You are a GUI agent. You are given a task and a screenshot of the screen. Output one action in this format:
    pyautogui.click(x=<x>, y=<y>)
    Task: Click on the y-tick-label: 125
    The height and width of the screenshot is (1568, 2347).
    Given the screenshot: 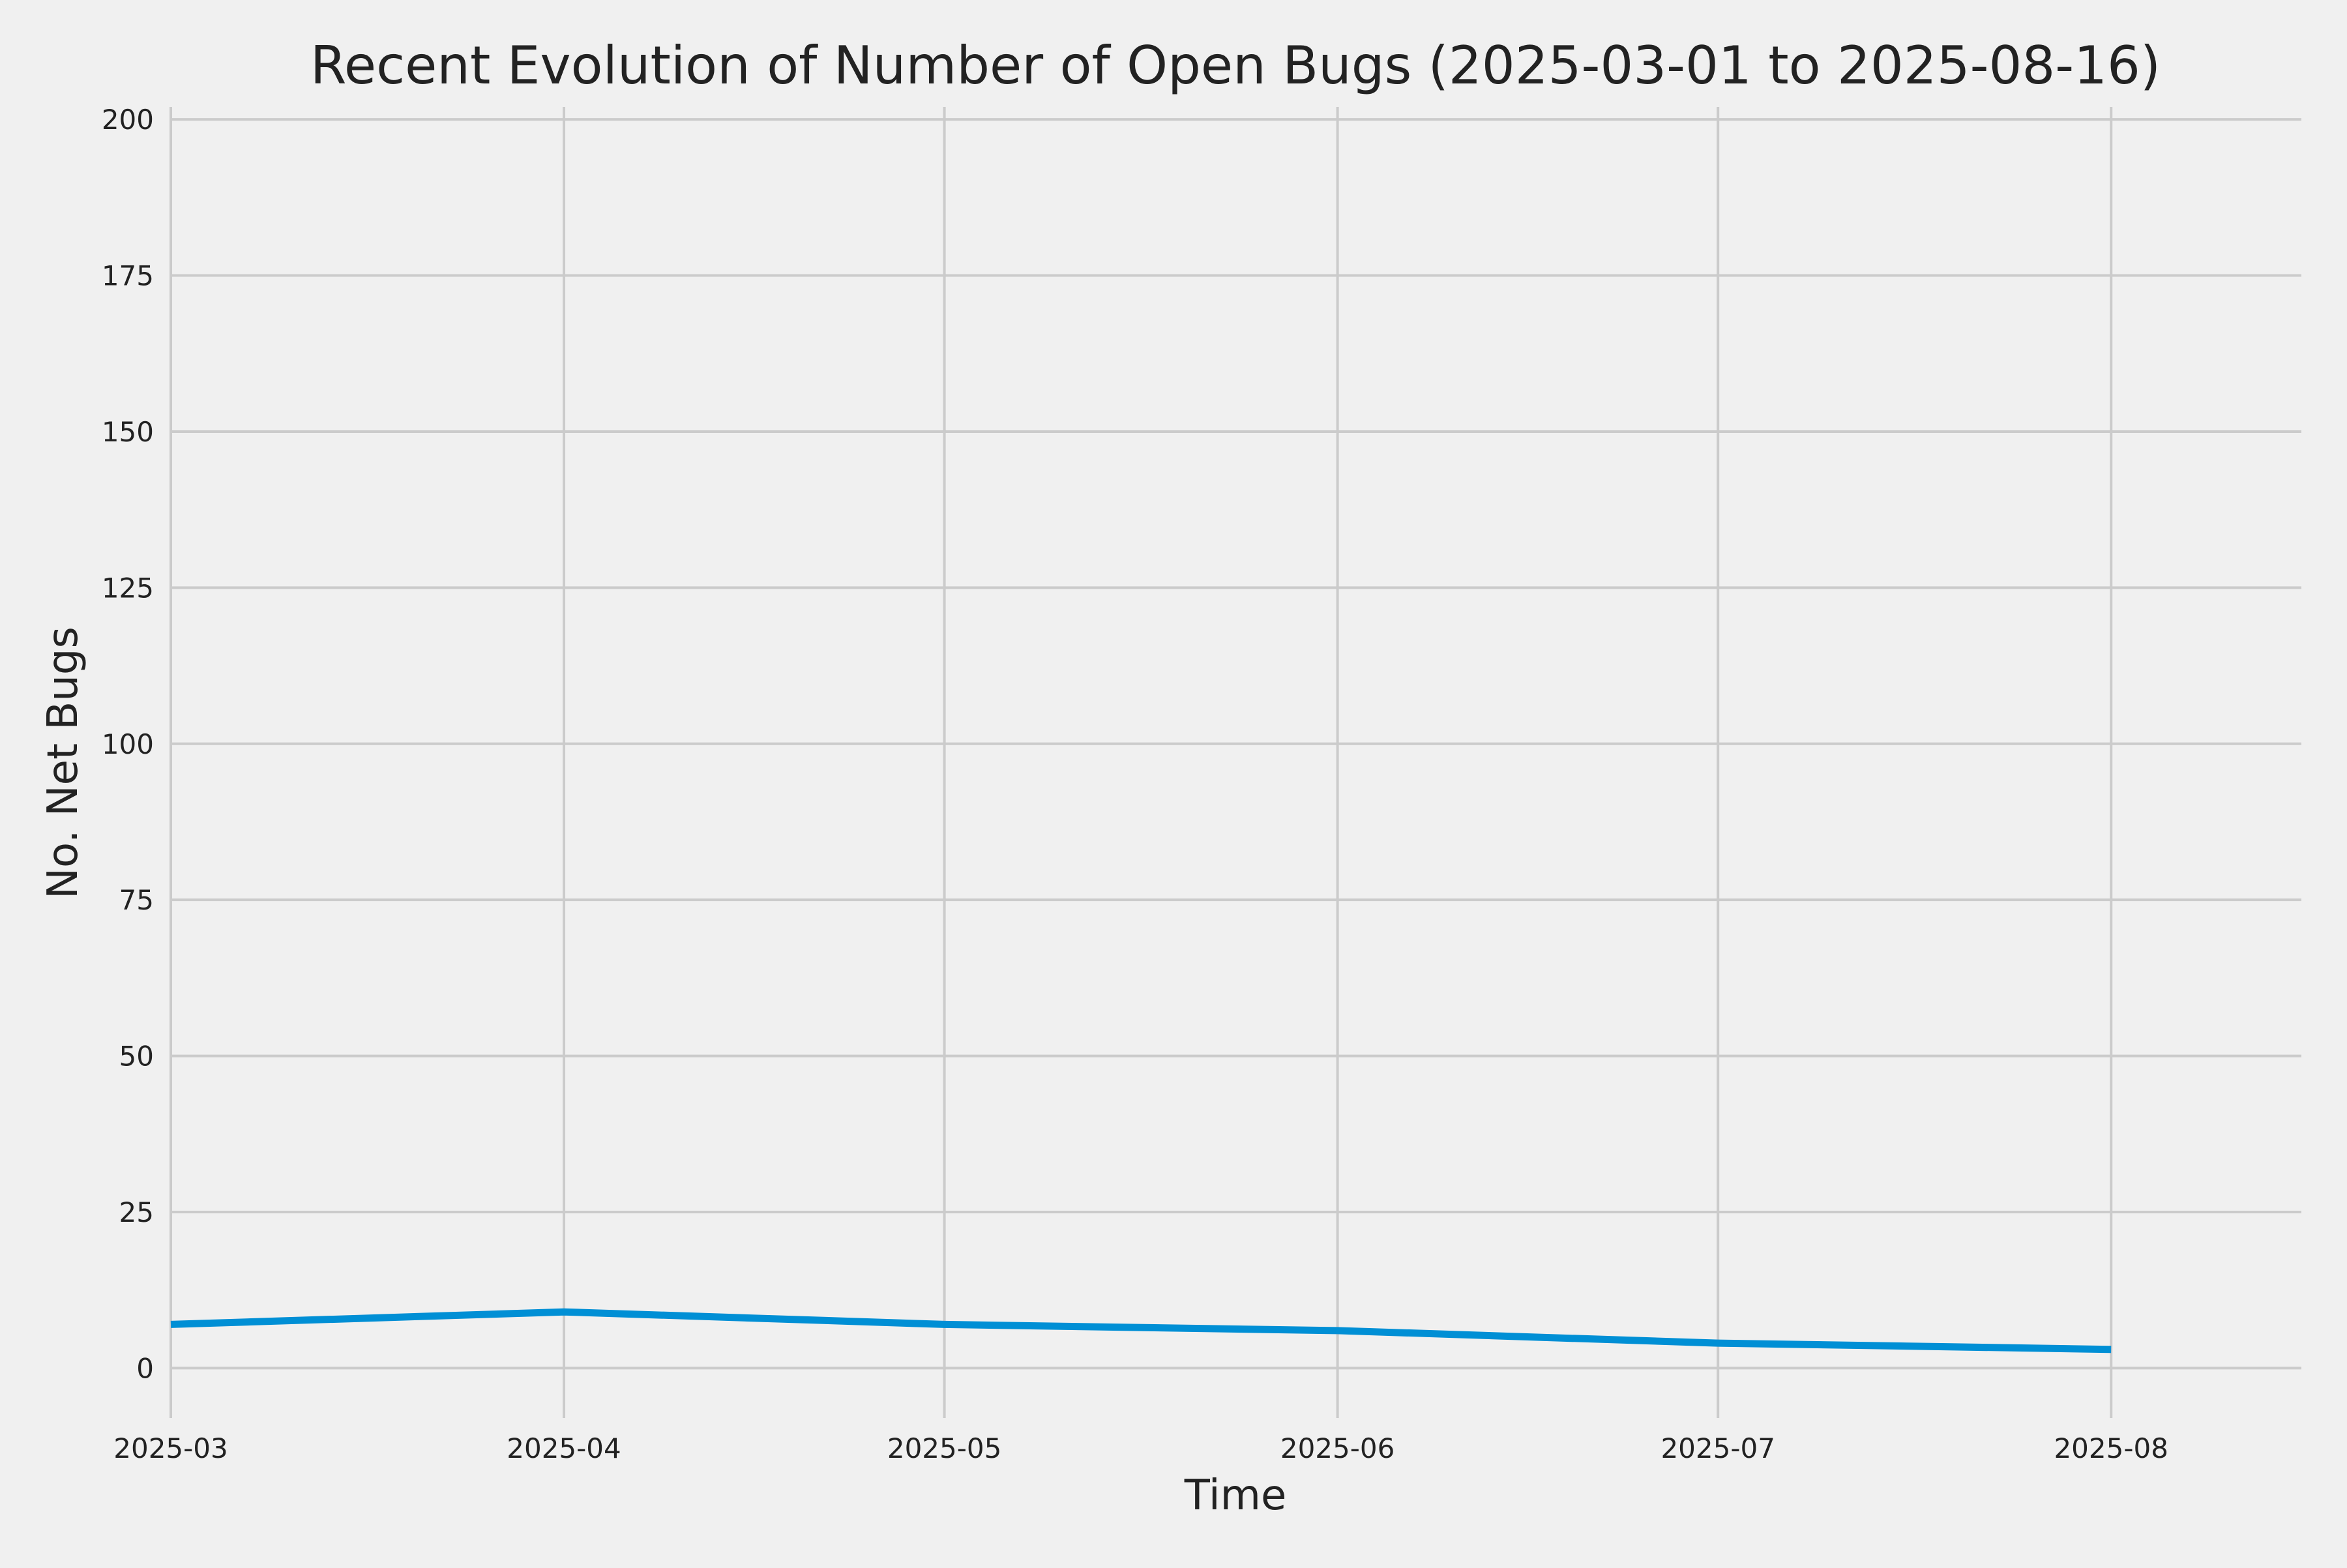 What is the action you would take?
    pyautogui.click(x=128, y=588)
    